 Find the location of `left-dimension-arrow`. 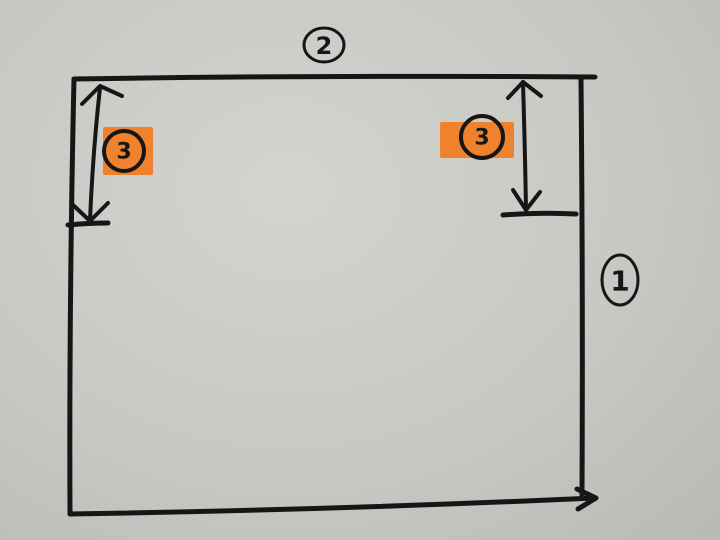

left-dimension-arrow is located at coordinates (94, 156).